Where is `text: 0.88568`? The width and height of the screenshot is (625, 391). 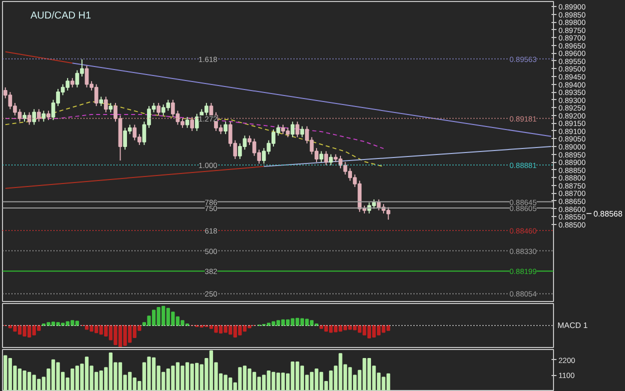
text: 0.88568 is located at coordinates (608, 214).